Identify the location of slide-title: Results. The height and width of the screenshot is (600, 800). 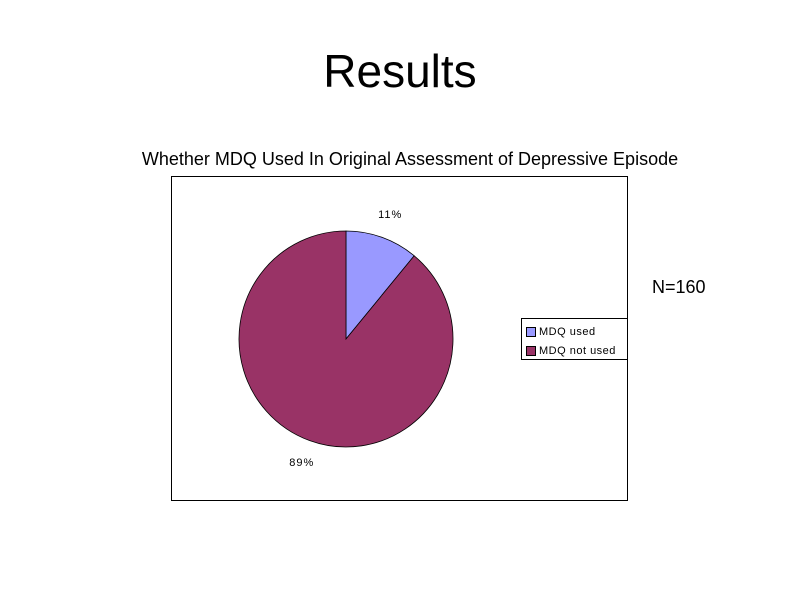
(400, 71).